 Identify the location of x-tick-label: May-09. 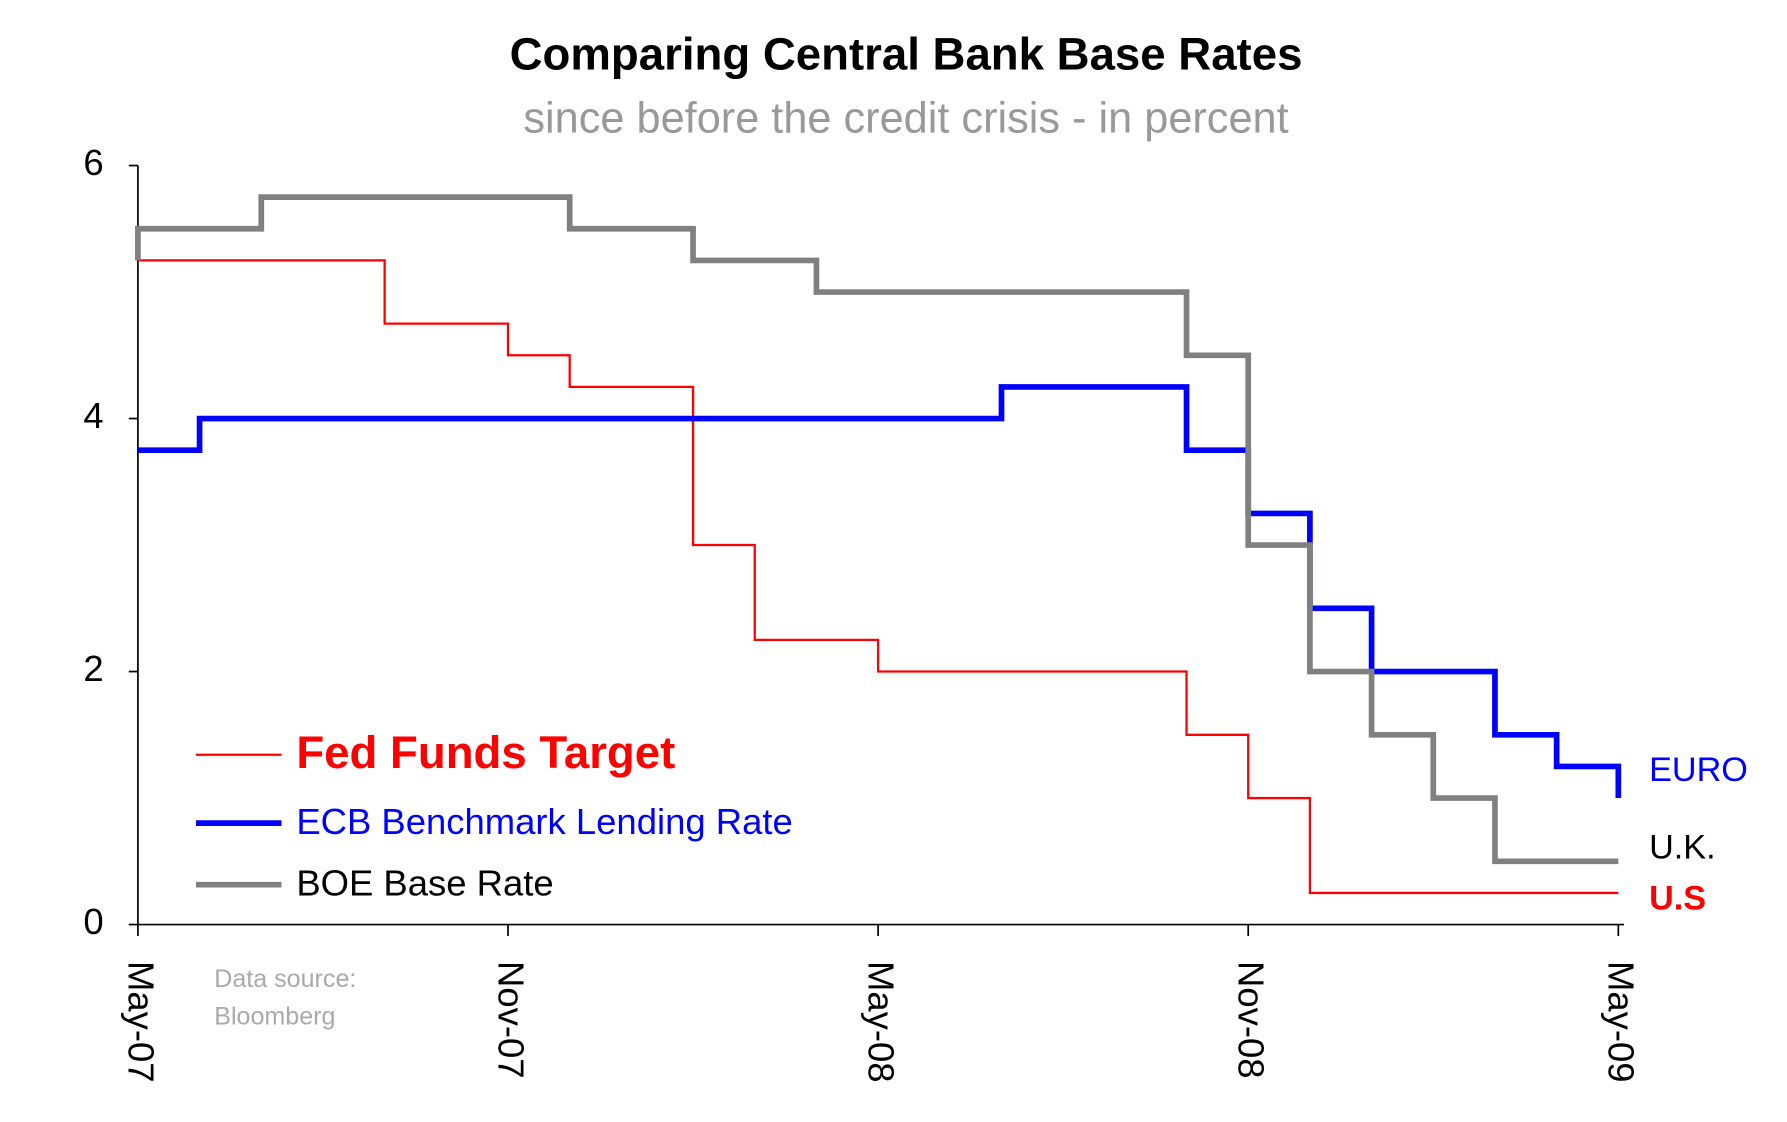
(1621, 1022).